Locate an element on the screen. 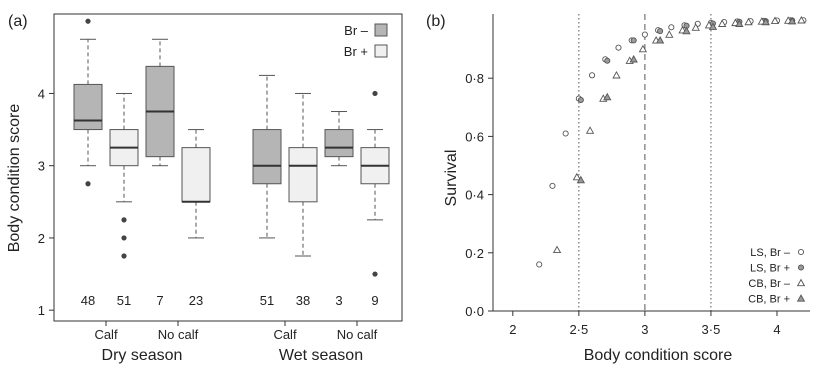 This screenshot has width=826, height=366. panel-a-sample-sizes: 48 51 7 23 51 38 3 9 is located at coordinates (230, 300).